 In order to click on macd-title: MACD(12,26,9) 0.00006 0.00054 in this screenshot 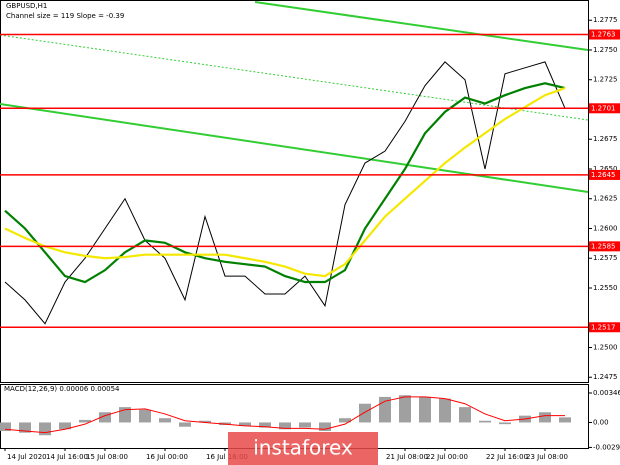, I will do `click(62, 389)`.